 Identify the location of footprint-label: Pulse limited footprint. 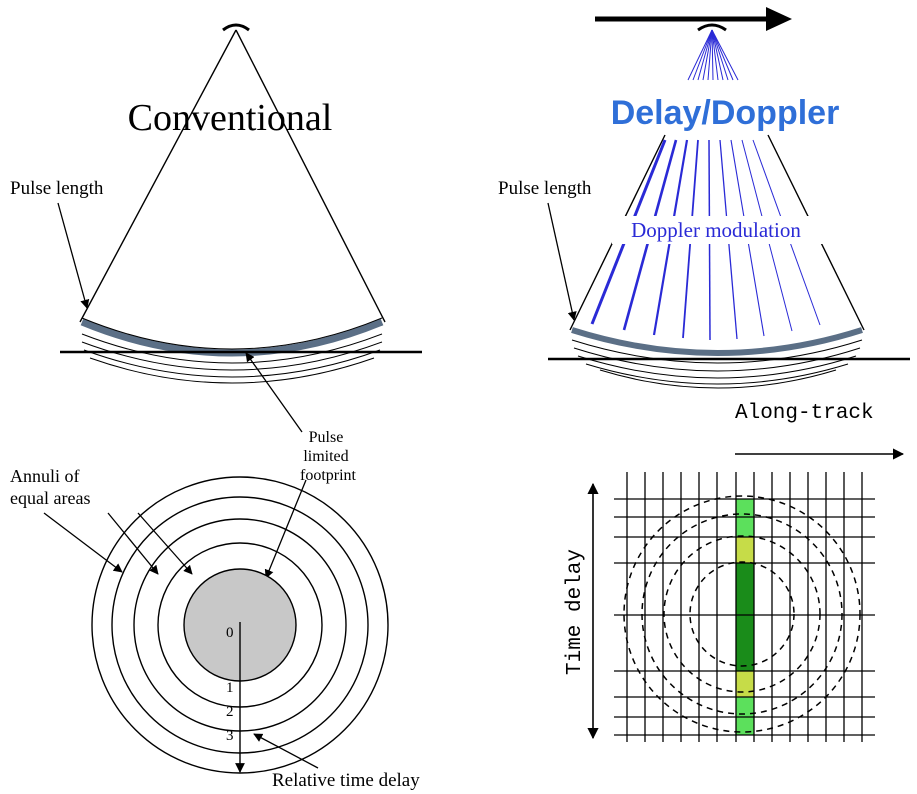
(328, 456).